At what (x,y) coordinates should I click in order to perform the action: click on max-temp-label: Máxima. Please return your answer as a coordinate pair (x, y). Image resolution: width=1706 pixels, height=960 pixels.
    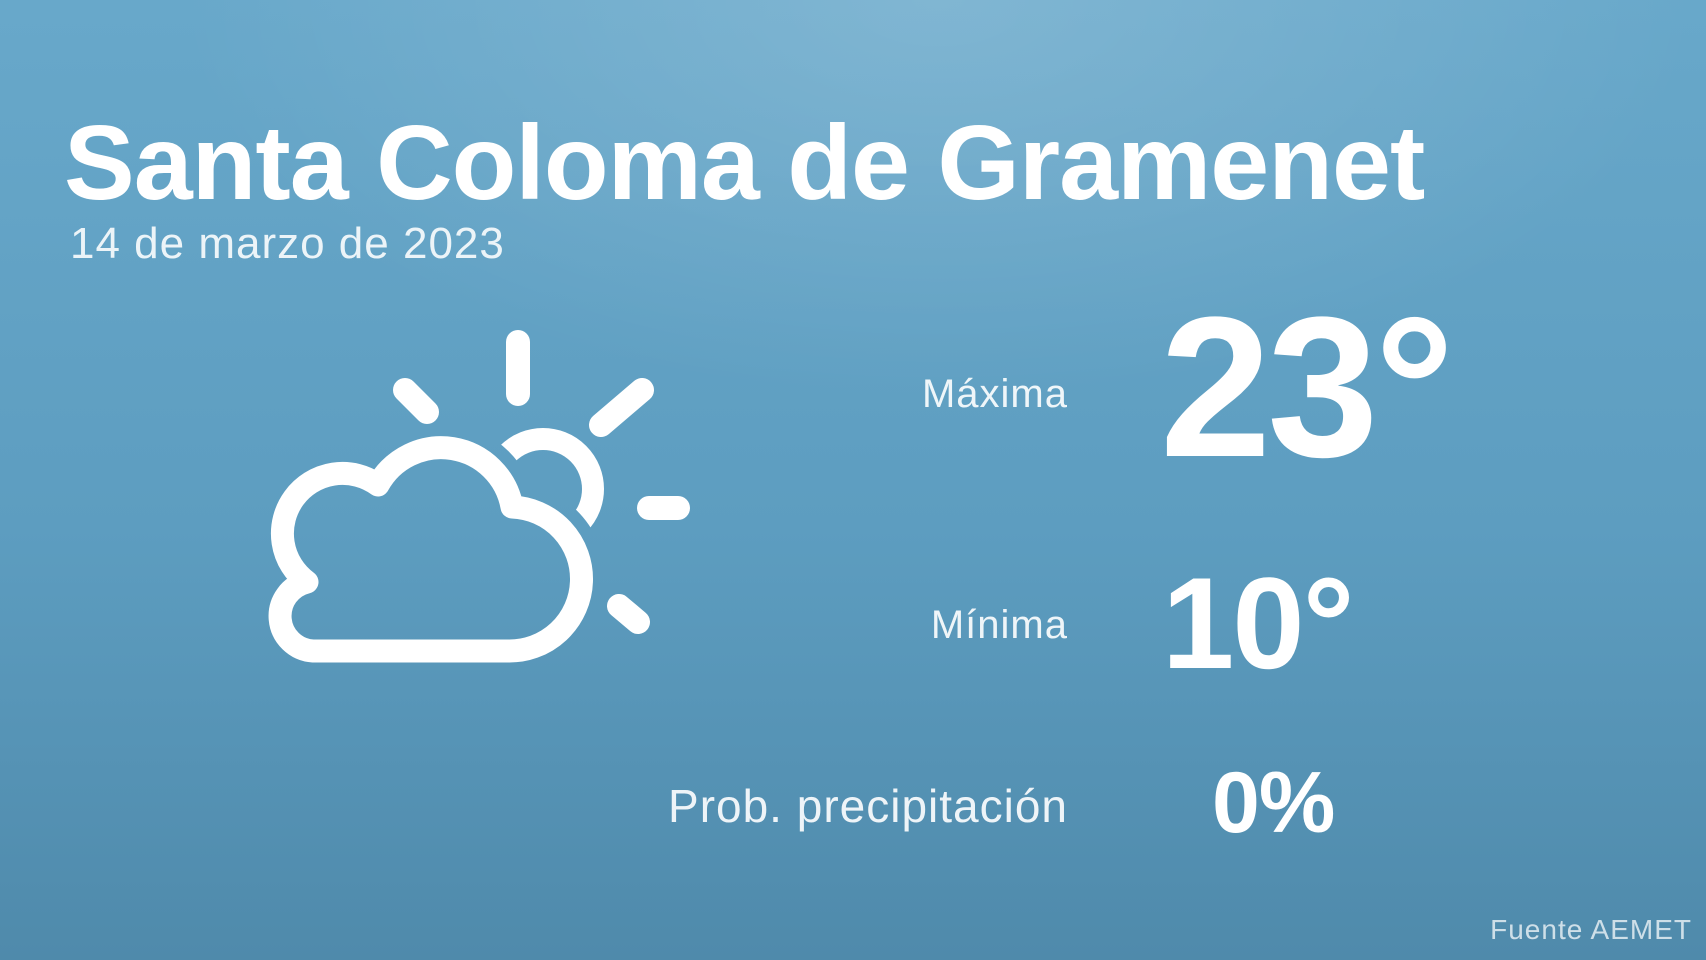
    Looking at the image, I should click on (994, 394).